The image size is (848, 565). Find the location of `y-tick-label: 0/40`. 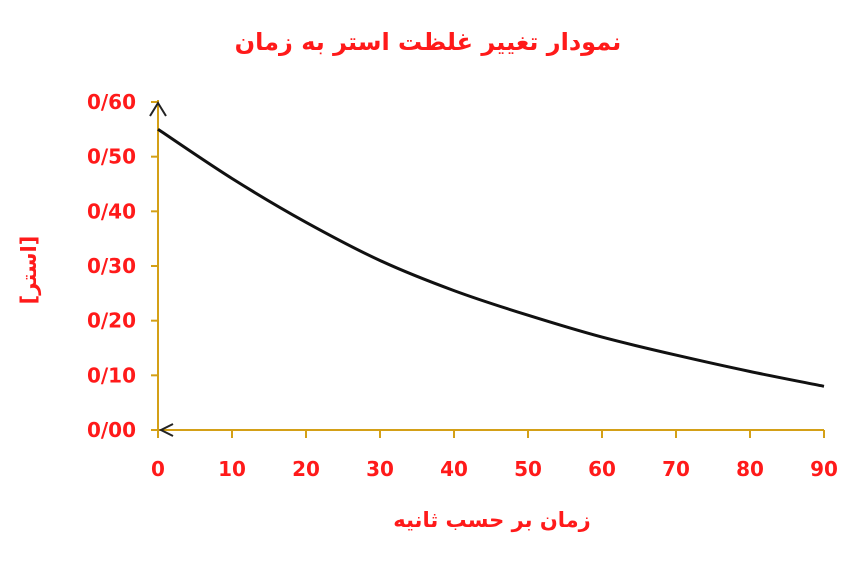

y-tick-label: 0/40 is located at coordinates (111, 211).